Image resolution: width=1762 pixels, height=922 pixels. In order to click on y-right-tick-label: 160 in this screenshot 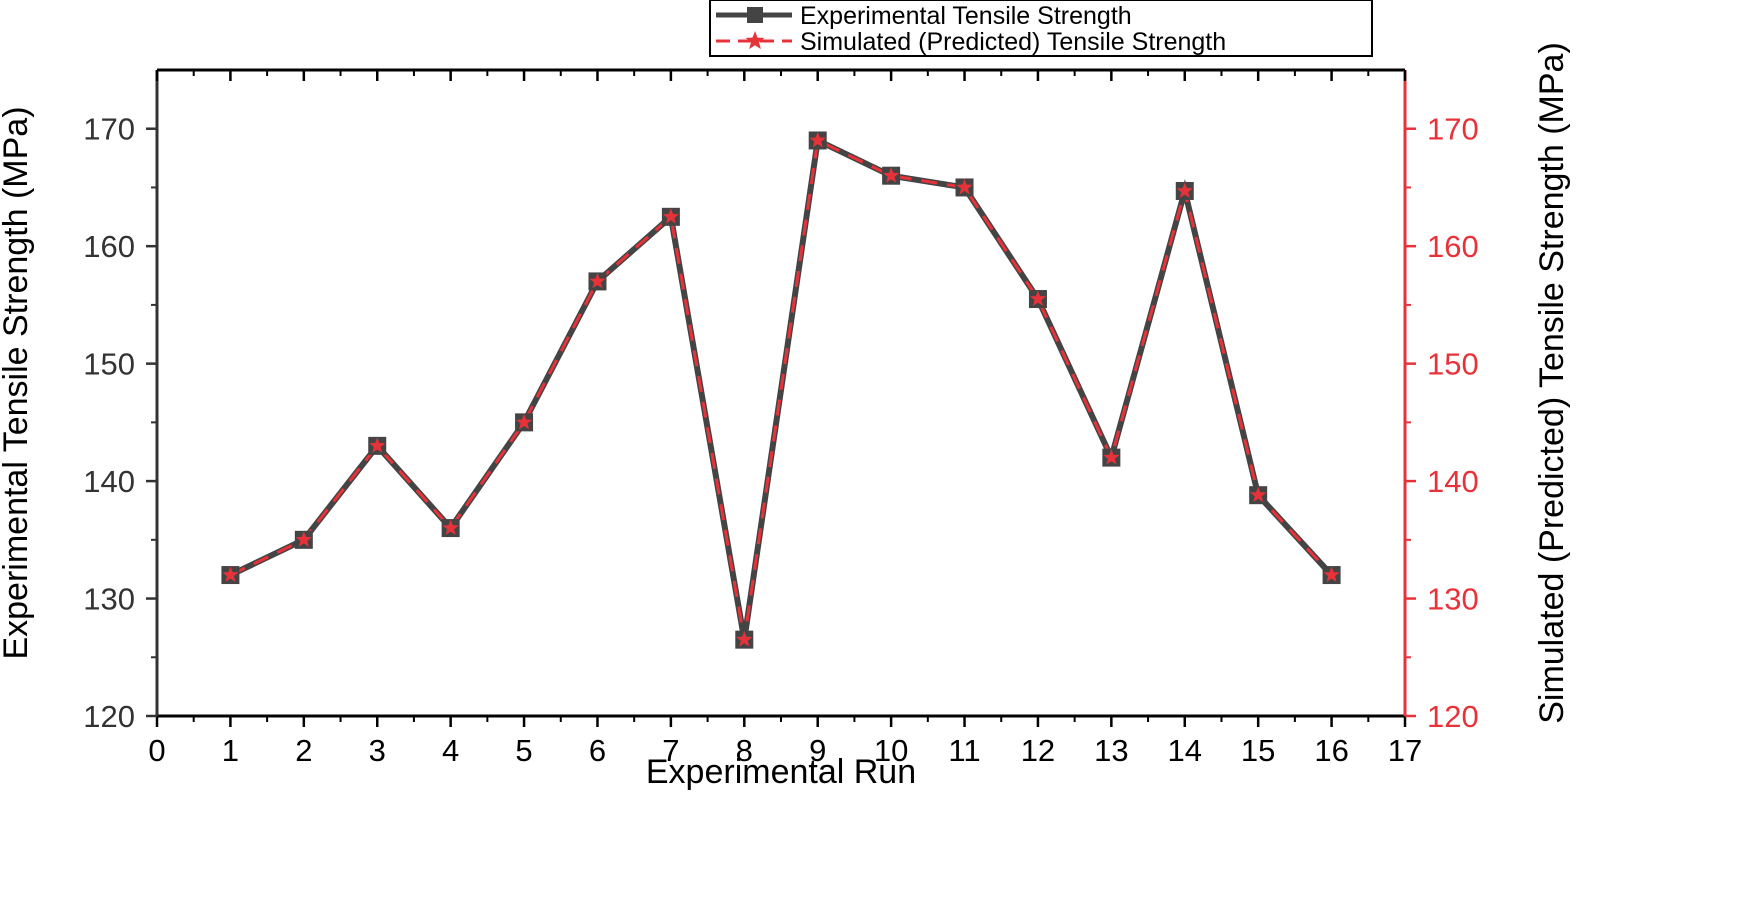, I will do `click(1453, 246)`.